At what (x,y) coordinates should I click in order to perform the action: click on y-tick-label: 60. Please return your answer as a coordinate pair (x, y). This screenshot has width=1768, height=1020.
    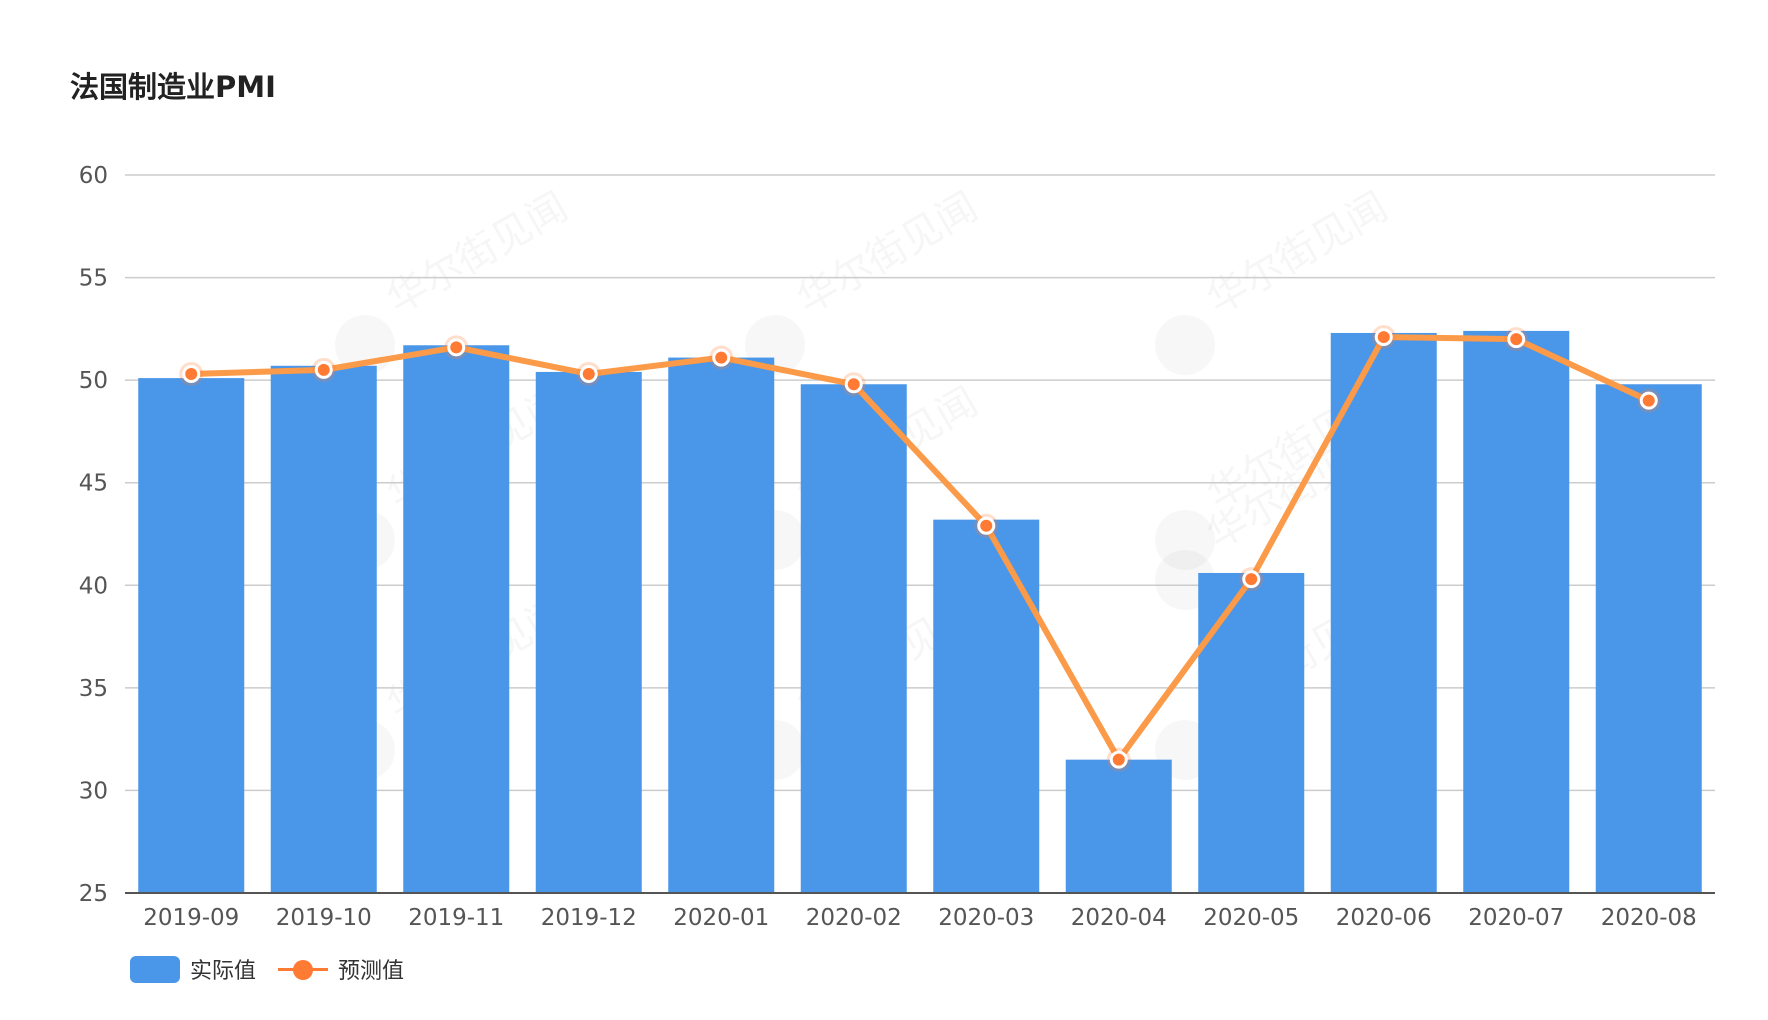
    Looking at the image, I should click on (93, 176).